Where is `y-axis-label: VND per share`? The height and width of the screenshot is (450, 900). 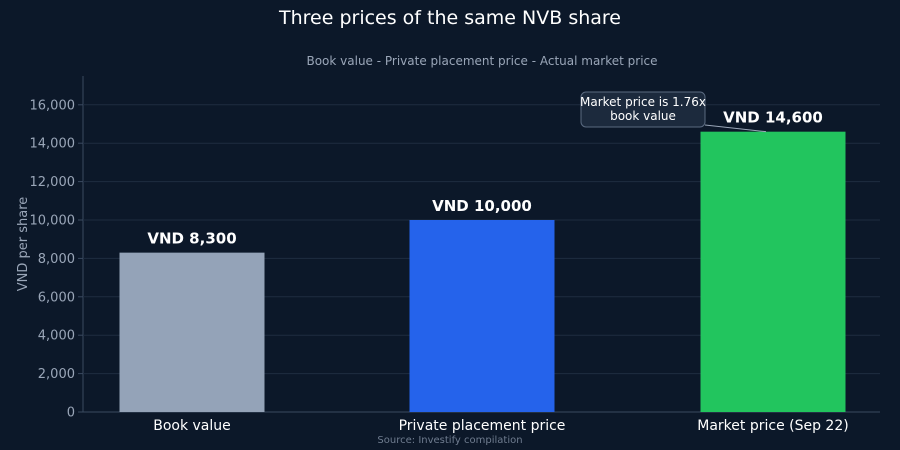 y-axis-label: VND per share is located at coordinates (23, 244).